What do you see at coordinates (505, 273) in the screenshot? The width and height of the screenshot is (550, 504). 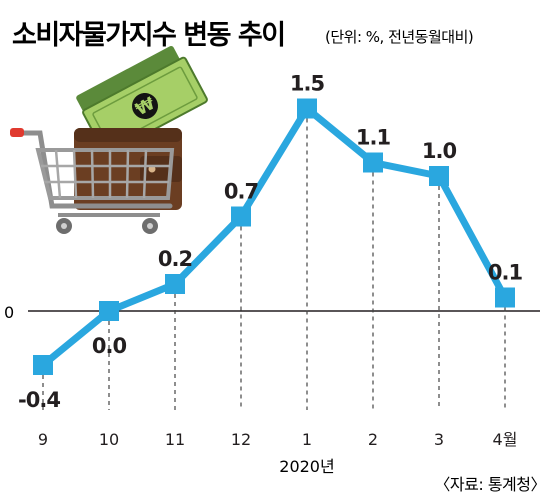 I see `value-label-7: 0.1` at bounding box center [505, 273].